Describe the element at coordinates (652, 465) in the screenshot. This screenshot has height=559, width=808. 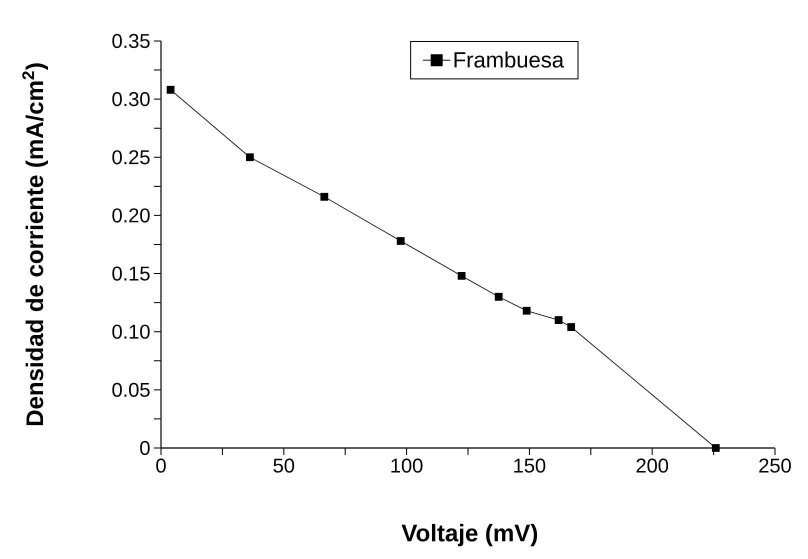
I see `x-tick-label: 200` at that location.